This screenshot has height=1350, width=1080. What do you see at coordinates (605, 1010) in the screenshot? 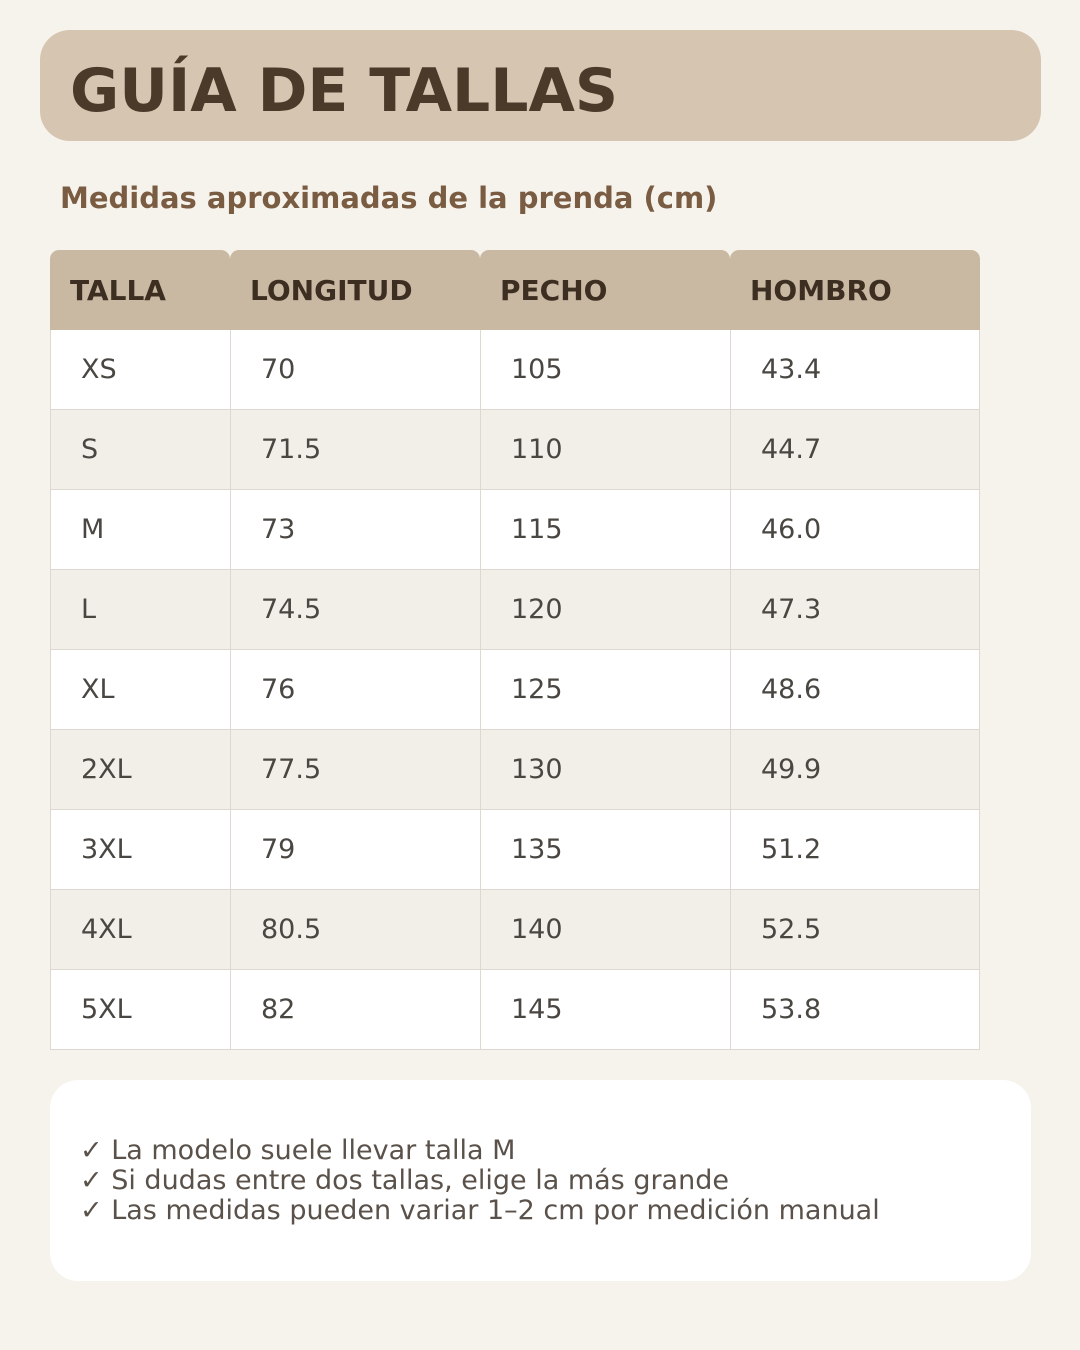
I see `cell-pecho: 145` at bounding box center [605, 1010].